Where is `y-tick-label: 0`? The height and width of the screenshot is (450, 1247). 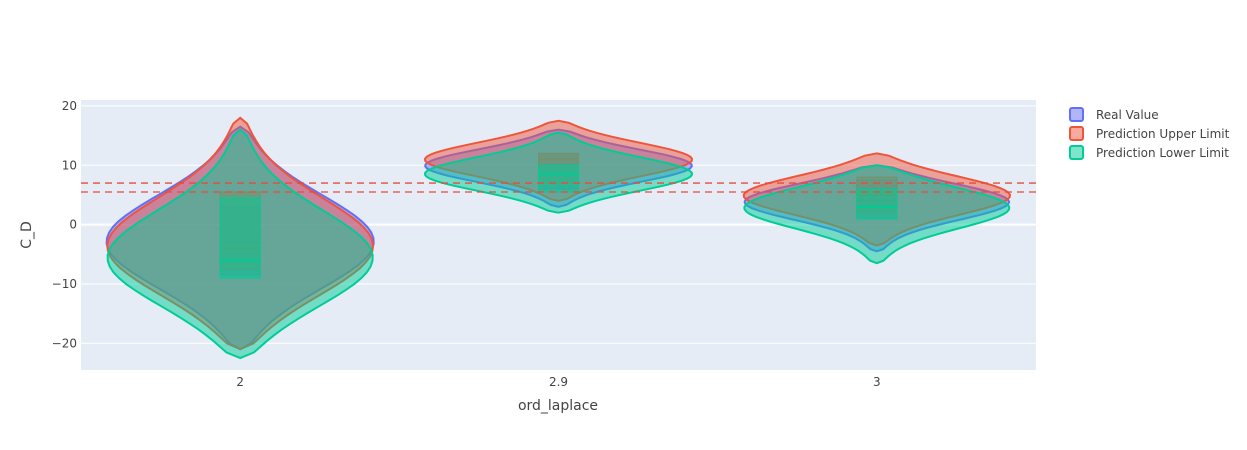 y-tick-label: 0 is located at coordinates (73, 225).